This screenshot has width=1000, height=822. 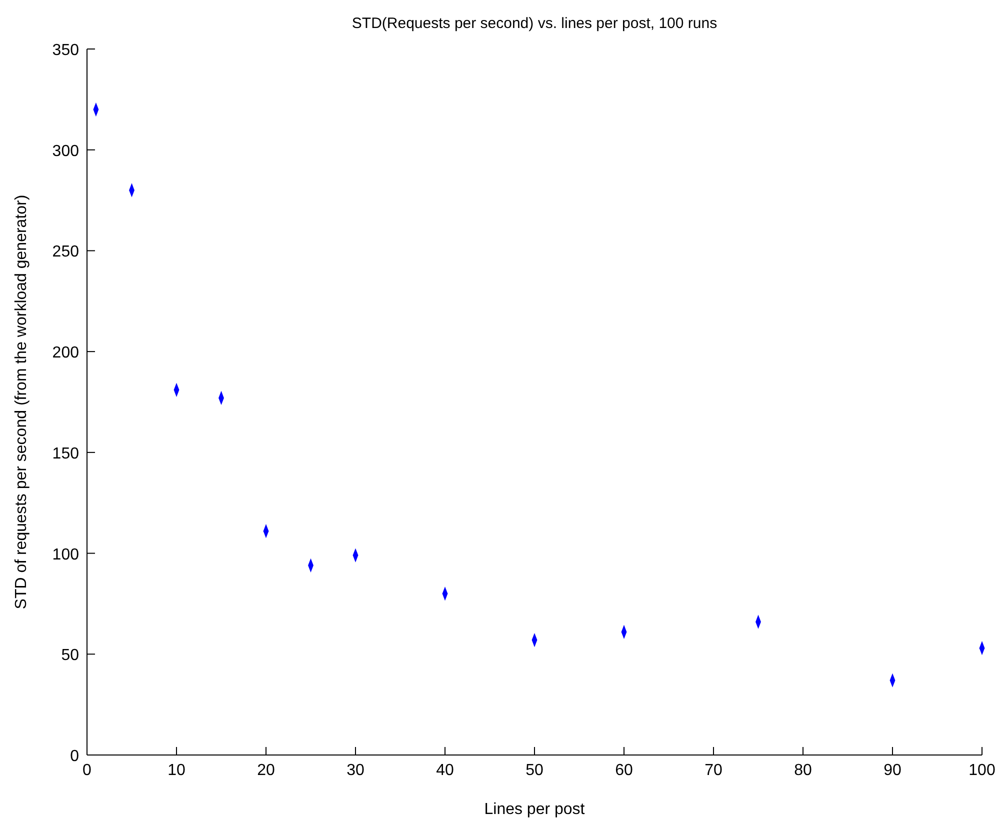 I want to click on x-tick-label: 50, so click(x=535, y=770).